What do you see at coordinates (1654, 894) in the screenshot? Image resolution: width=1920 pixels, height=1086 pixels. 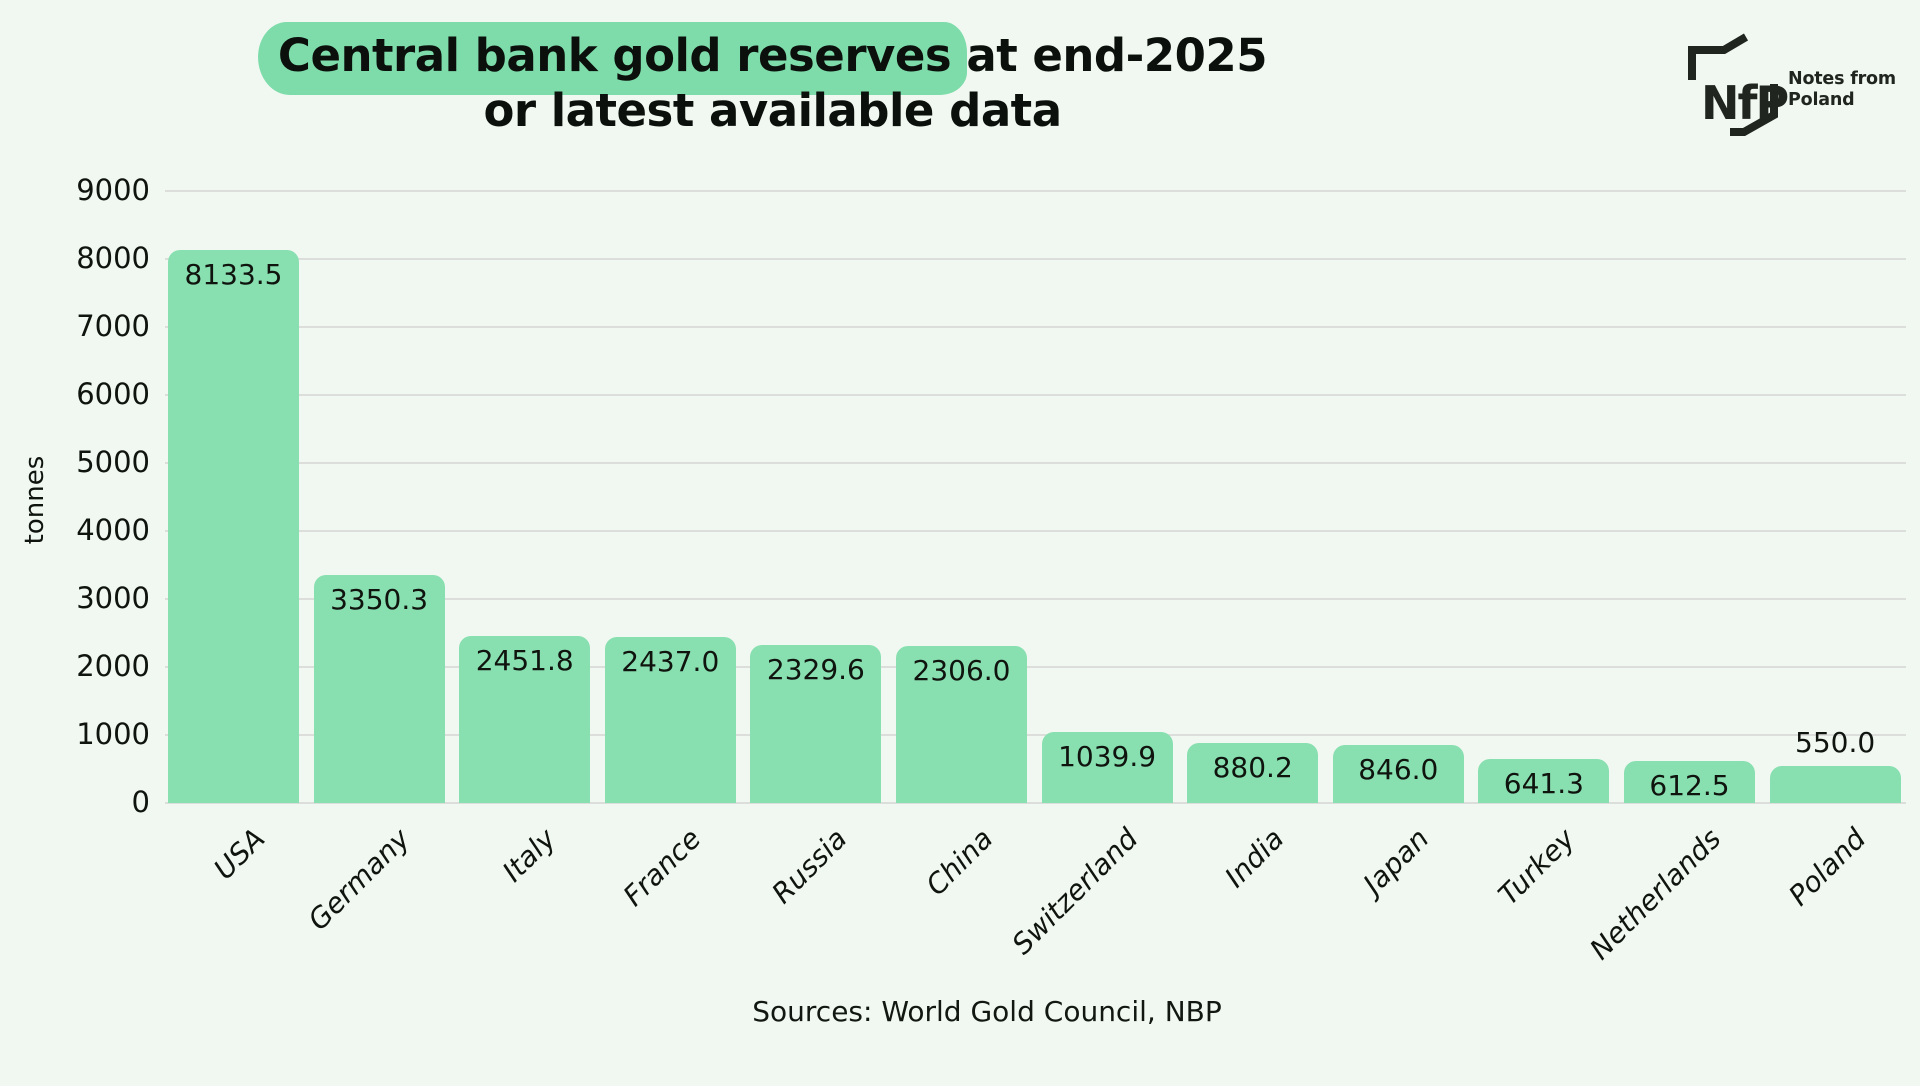 I see `x-axis-label-netherlands: Netherlands` at bounding box center [1654, 894].